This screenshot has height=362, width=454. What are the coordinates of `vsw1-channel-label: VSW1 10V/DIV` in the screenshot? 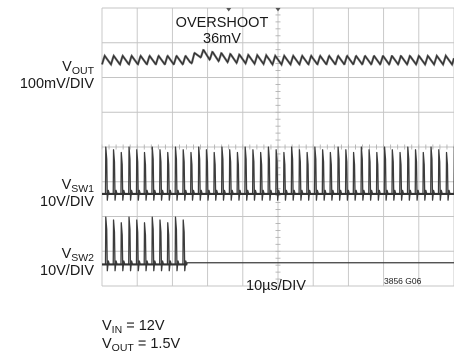 It's located at (67, 194).